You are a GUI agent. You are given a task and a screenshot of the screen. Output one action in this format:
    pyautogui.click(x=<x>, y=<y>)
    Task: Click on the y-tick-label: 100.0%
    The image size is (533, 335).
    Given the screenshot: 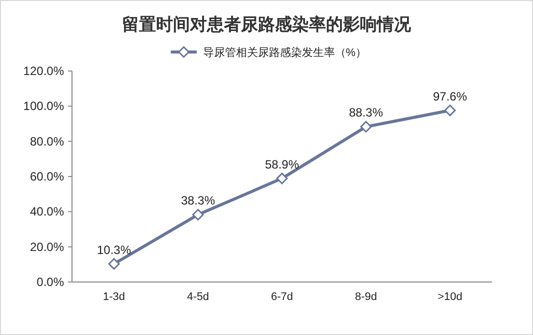 What is the action you would take?
    pyautogui.click(x=43, y=106)
    